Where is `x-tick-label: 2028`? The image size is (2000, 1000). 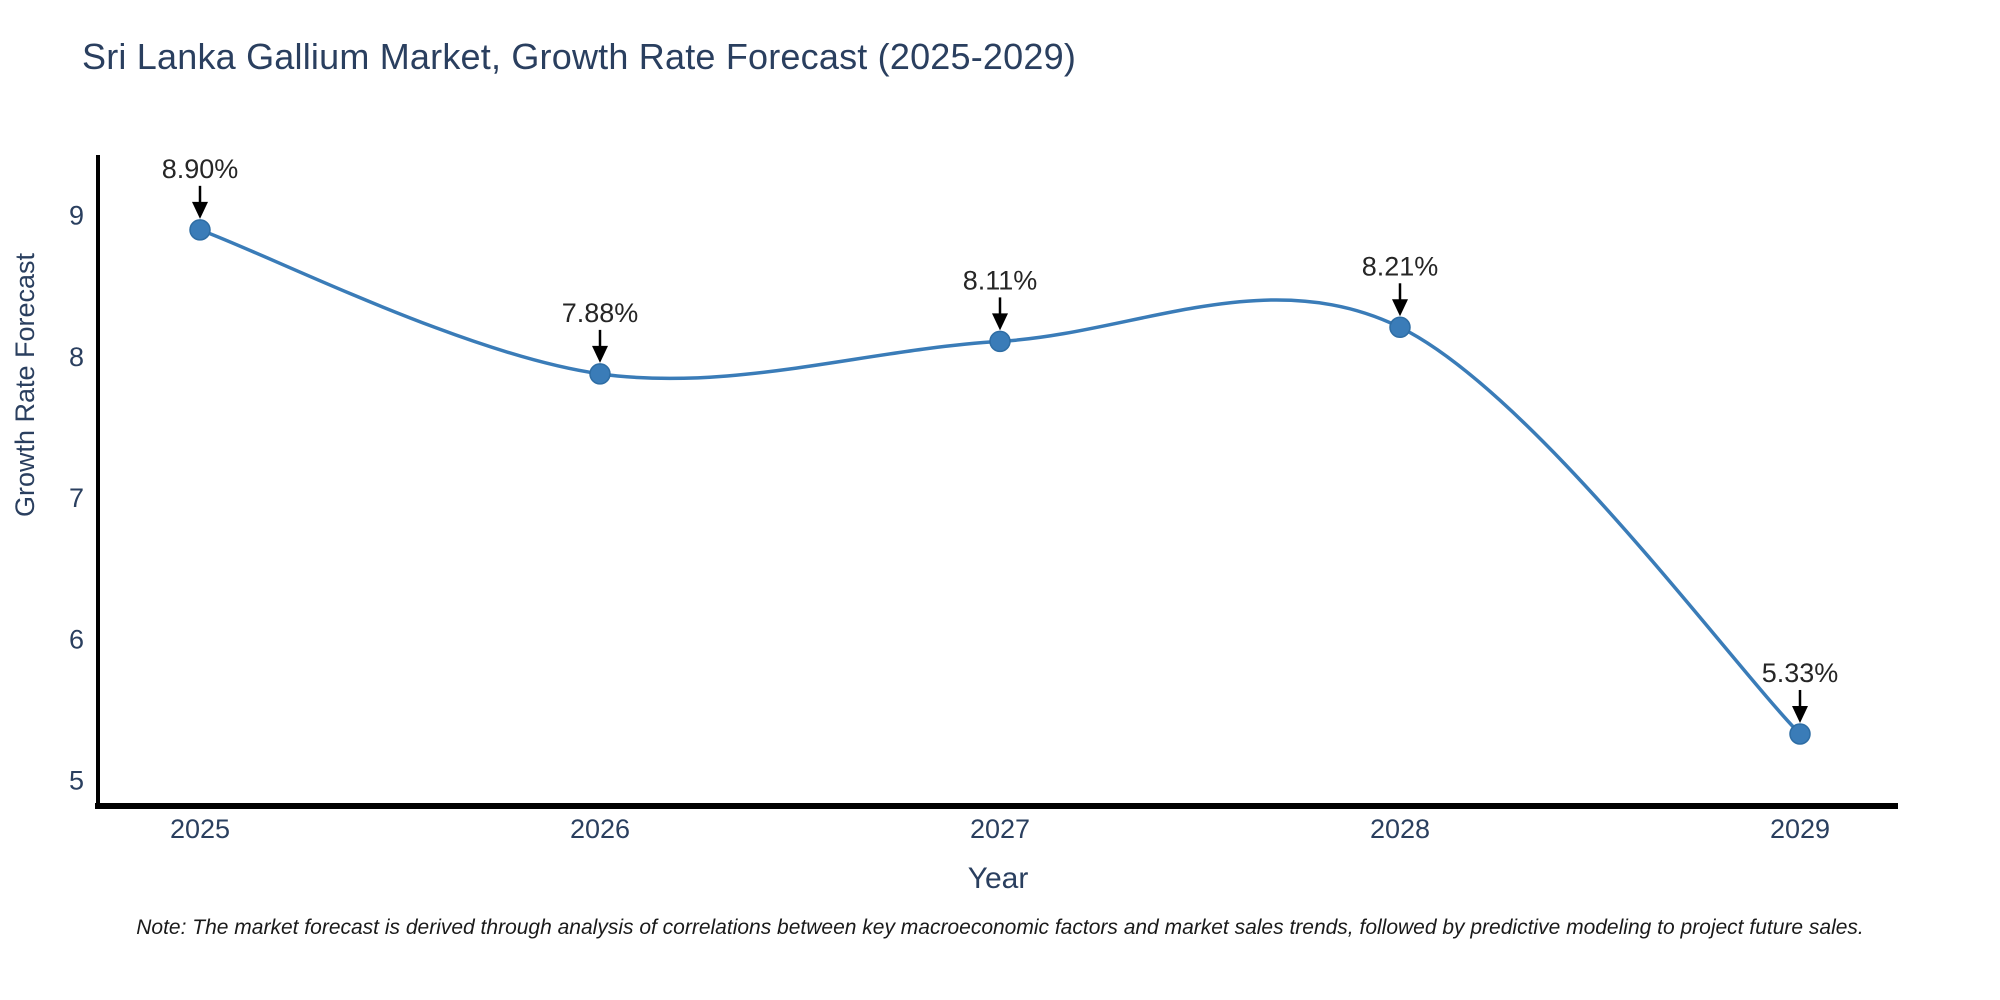
x-tick-label: 2028 is located at coordinates (1400, 829).